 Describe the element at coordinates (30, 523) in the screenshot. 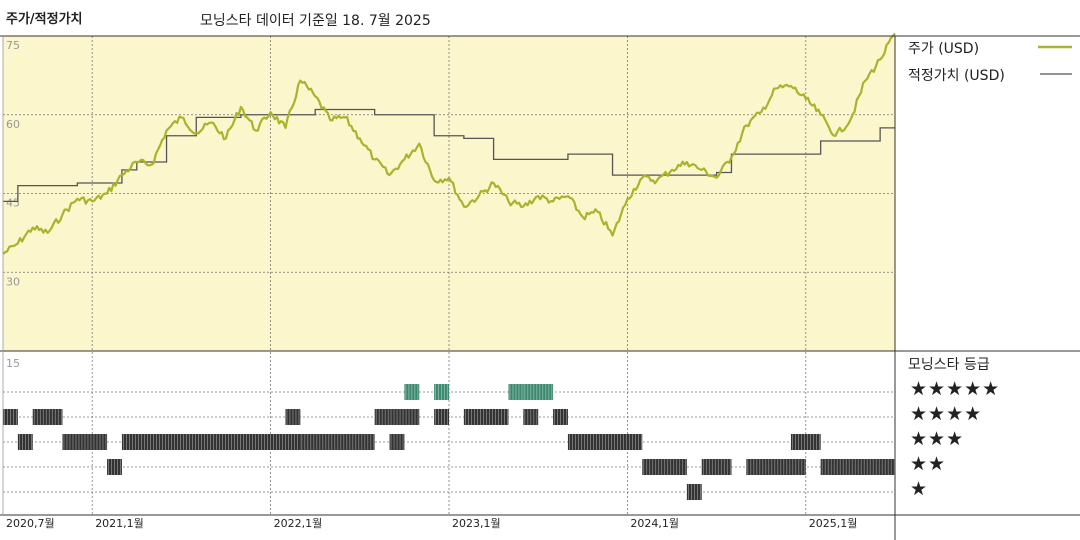

I see `x-tick-label: 2020,7월` at that location.